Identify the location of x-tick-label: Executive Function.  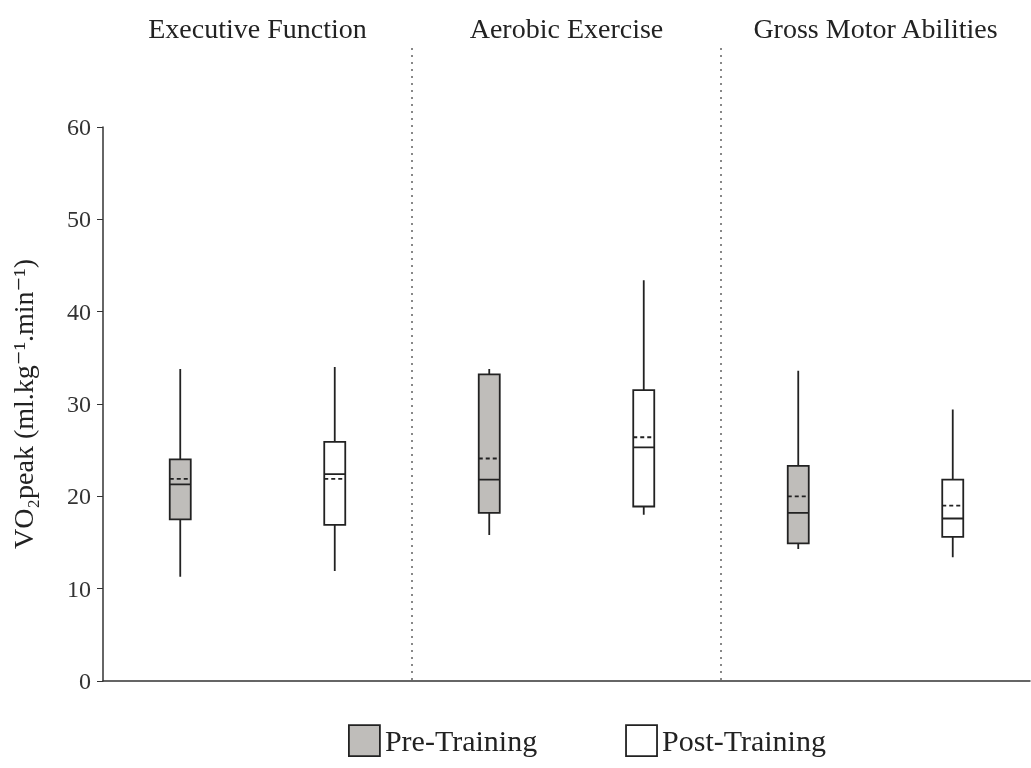
(257, 28).